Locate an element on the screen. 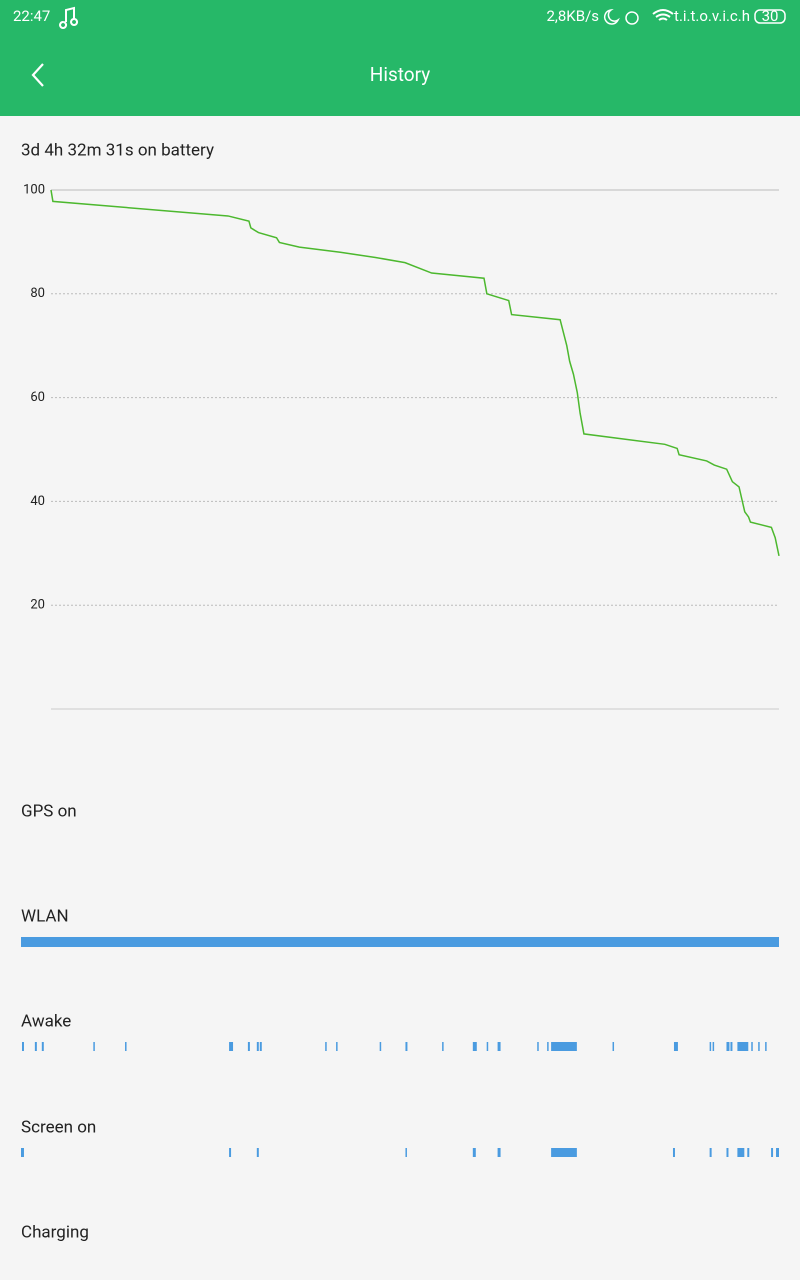  battery-level: 30 is located at coordinates (770, 16).